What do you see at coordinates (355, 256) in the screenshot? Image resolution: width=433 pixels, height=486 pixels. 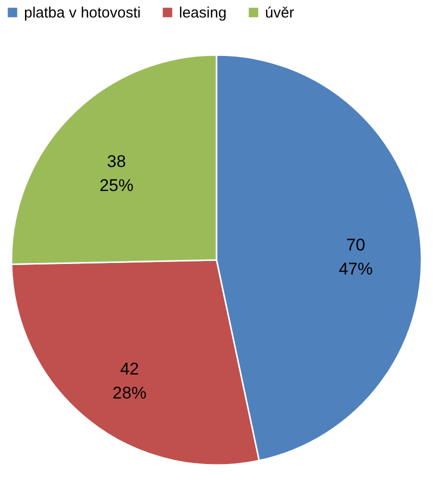 I see `data-label: 70 47%` at bounding box center [355, 256].